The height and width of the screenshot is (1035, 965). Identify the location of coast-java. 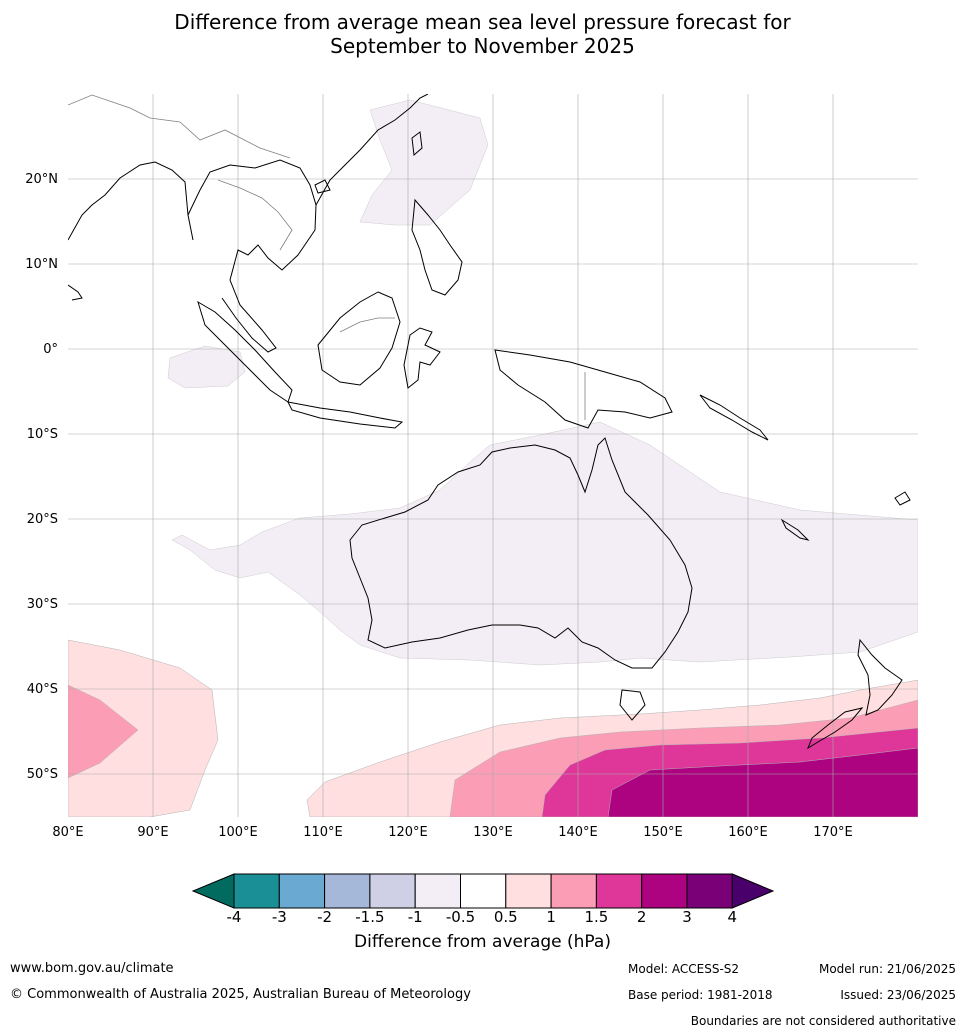
(345, 415).